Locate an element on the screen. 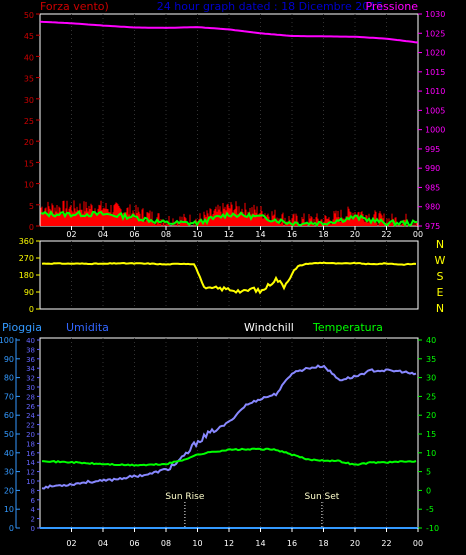 The width and height of the screenshot is (466, 555). direction-axis: 0 90 180 270 360 is located at coordinates (29, 275).